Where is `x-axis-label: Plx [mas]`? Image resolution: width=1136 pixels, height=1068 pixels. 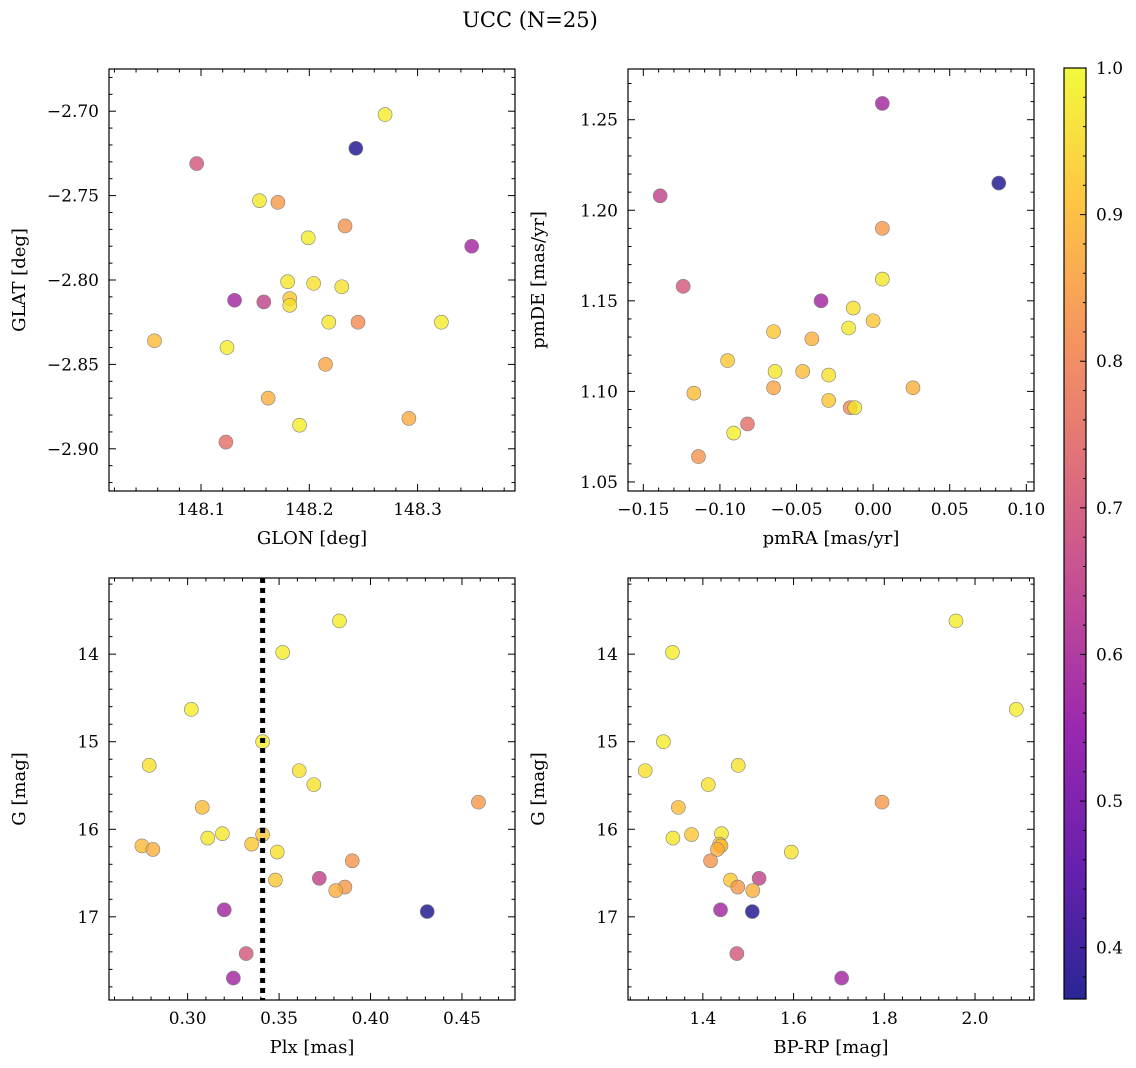
x-axis-label: Plx [mas] is located at coordinates (312, 1047).